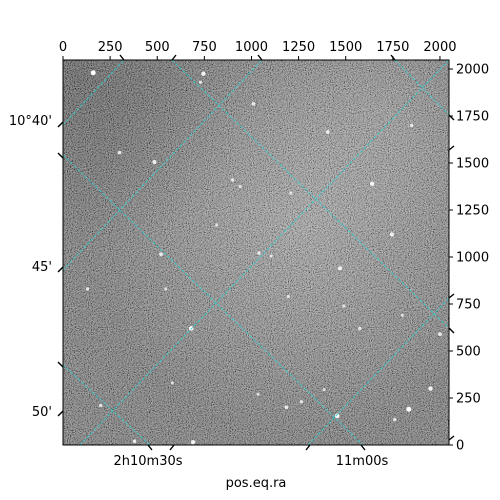 This screenshot has width=500, height=500. Describe the element at coordinates (472, 117) in the screenshot. I see `y-pixel-tick-label-7: 1750` at that location.